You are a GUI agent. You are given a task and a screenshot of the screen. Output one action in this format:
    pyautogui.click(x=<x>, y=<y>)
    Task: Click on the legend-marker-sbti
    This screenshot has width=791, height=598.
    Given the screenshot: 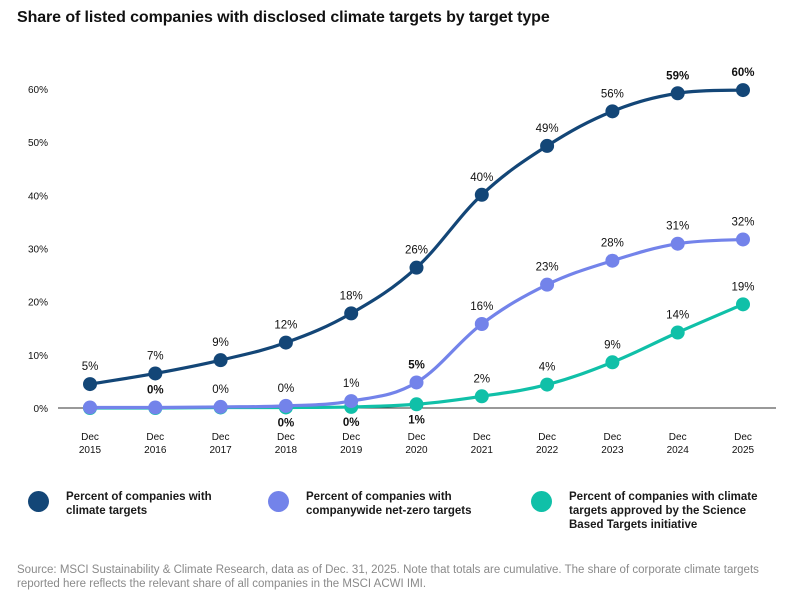 What is the action you would take?
    pyautogui.click(x=541, y=501)
    